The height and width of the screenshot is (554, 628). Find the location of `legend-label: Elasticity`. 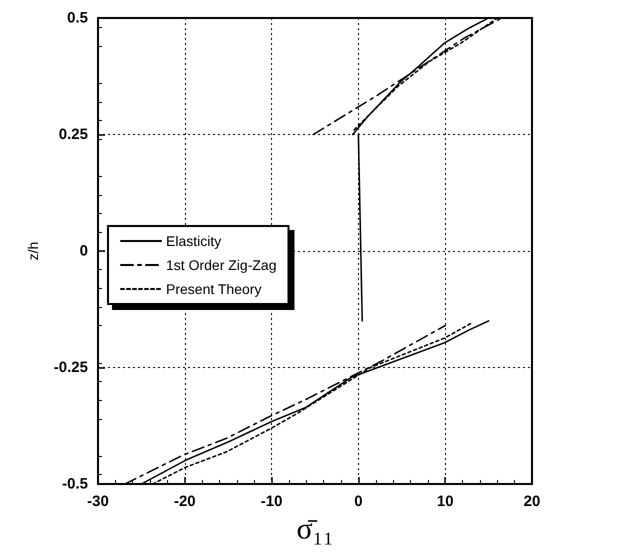

legend-label: Elasticity is located at coordinates (194, 241).